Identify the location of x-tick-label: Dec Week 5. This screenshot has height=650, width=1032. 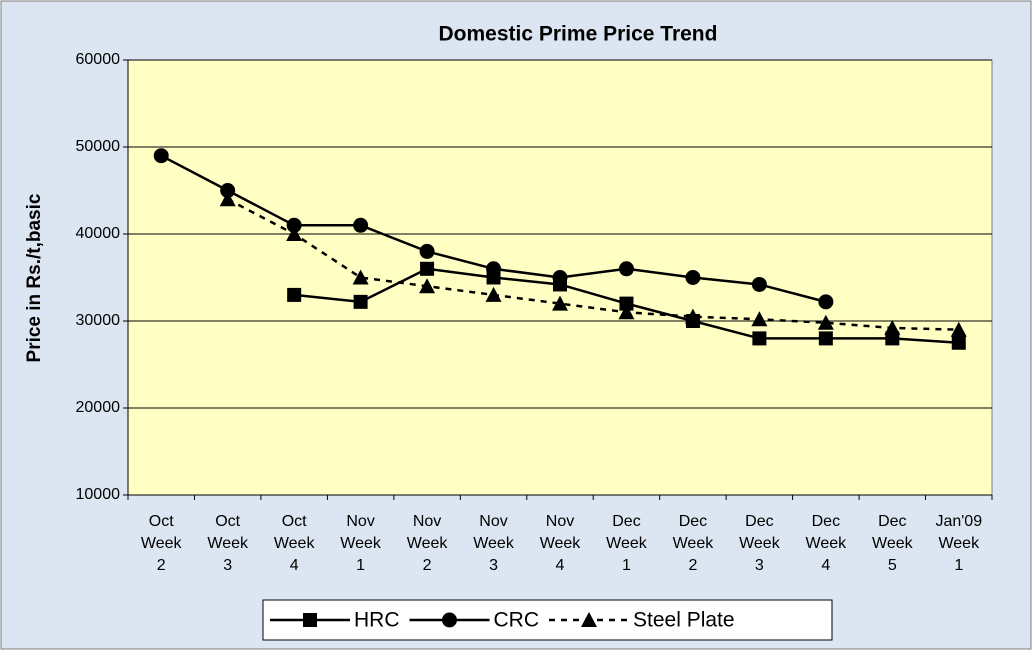
(893, 543).